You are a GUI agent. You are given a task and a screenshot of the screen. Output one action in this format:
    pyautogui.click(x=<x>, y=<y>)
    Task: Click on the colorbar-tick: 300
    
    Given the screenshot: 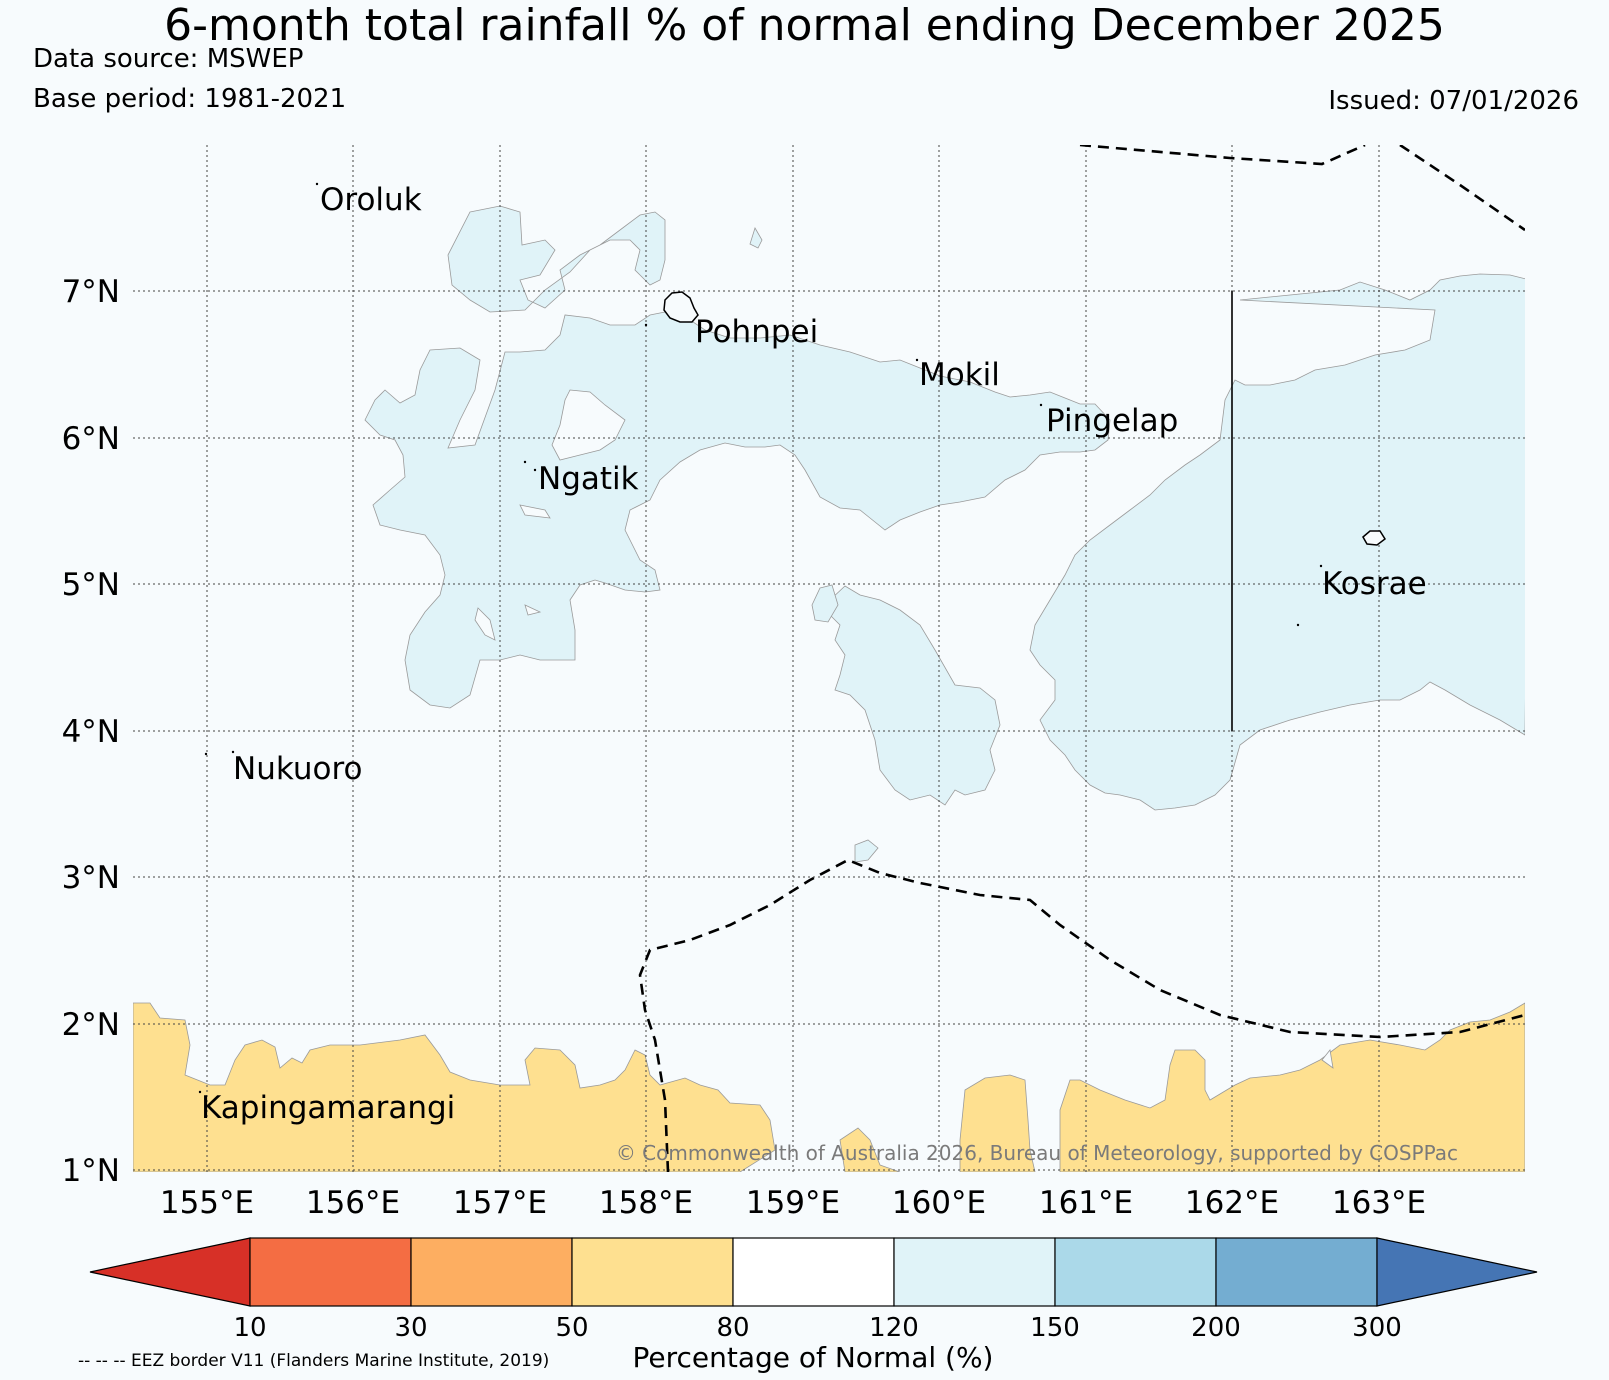 What is the action you would take?
    pyautogui.click(x=1377, y=1328)
    